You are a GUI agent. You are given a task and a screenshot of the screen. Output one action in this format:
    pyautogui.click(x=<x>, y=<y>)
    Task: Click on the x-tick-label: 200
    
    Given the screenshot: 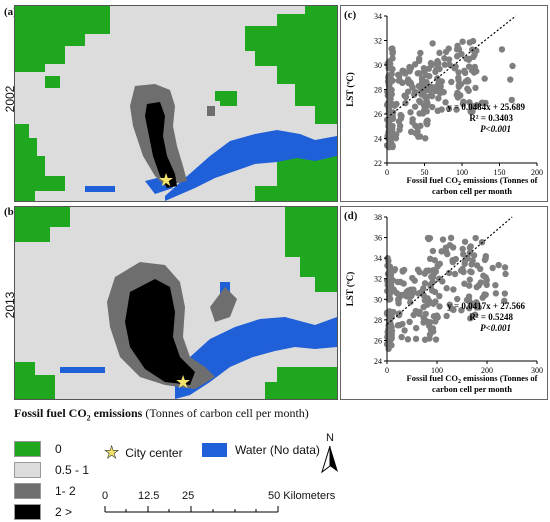 What is the action you would take?
    pyautogui.click(x=487, y=370)
    